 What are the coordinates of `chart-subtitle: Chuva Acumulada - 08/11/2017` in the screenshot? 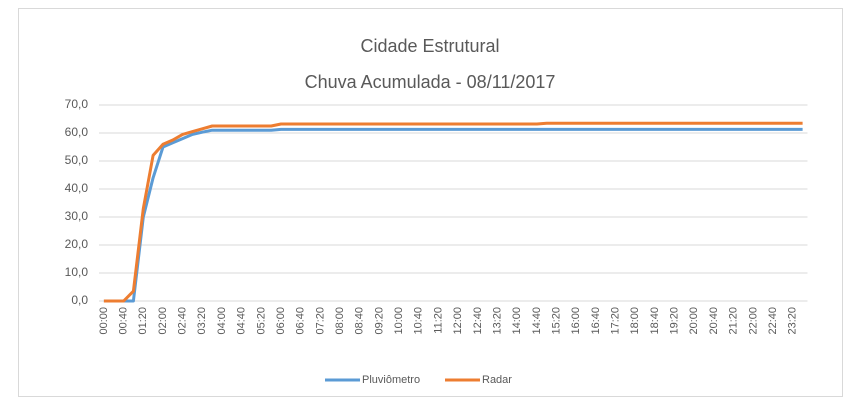 It's located at (430, 82).